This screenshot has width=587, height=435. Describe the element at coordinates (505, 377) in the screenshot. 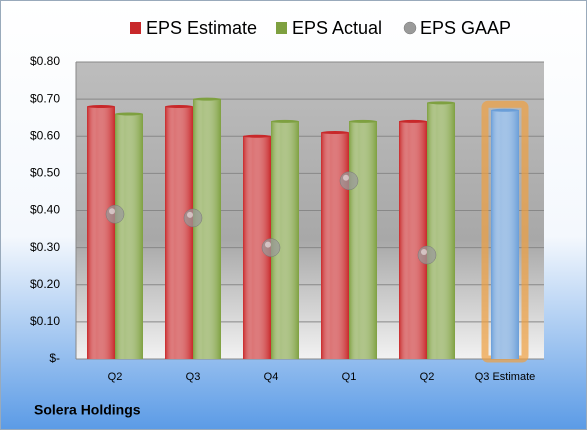

I see `x-tick-label: Q3 Estimate` at that location.